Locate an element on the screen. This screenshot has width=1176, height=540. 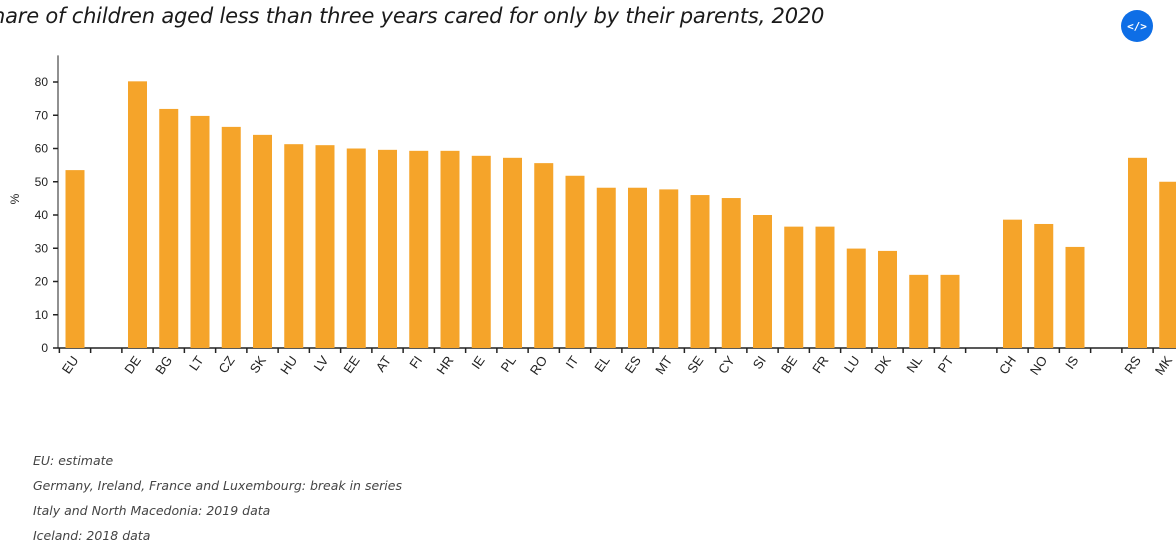
bar-mk is located at coordinates (1167, 264).